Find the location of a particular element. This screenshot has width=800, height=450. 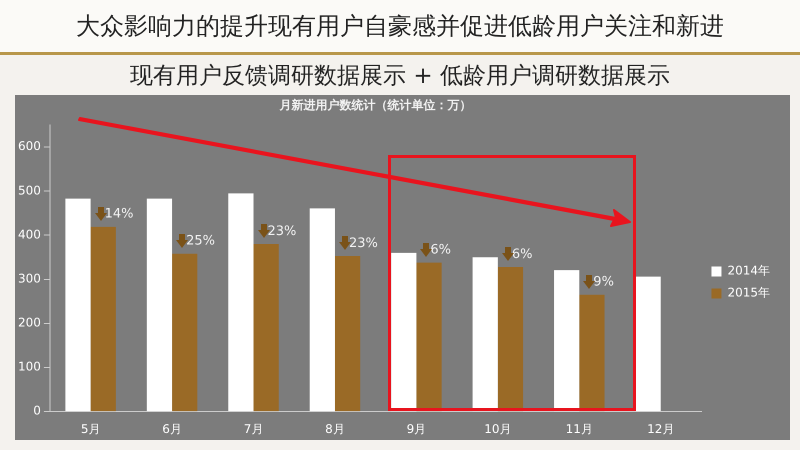

x-tick-label: 12月 is located at coordinates (660, 429).